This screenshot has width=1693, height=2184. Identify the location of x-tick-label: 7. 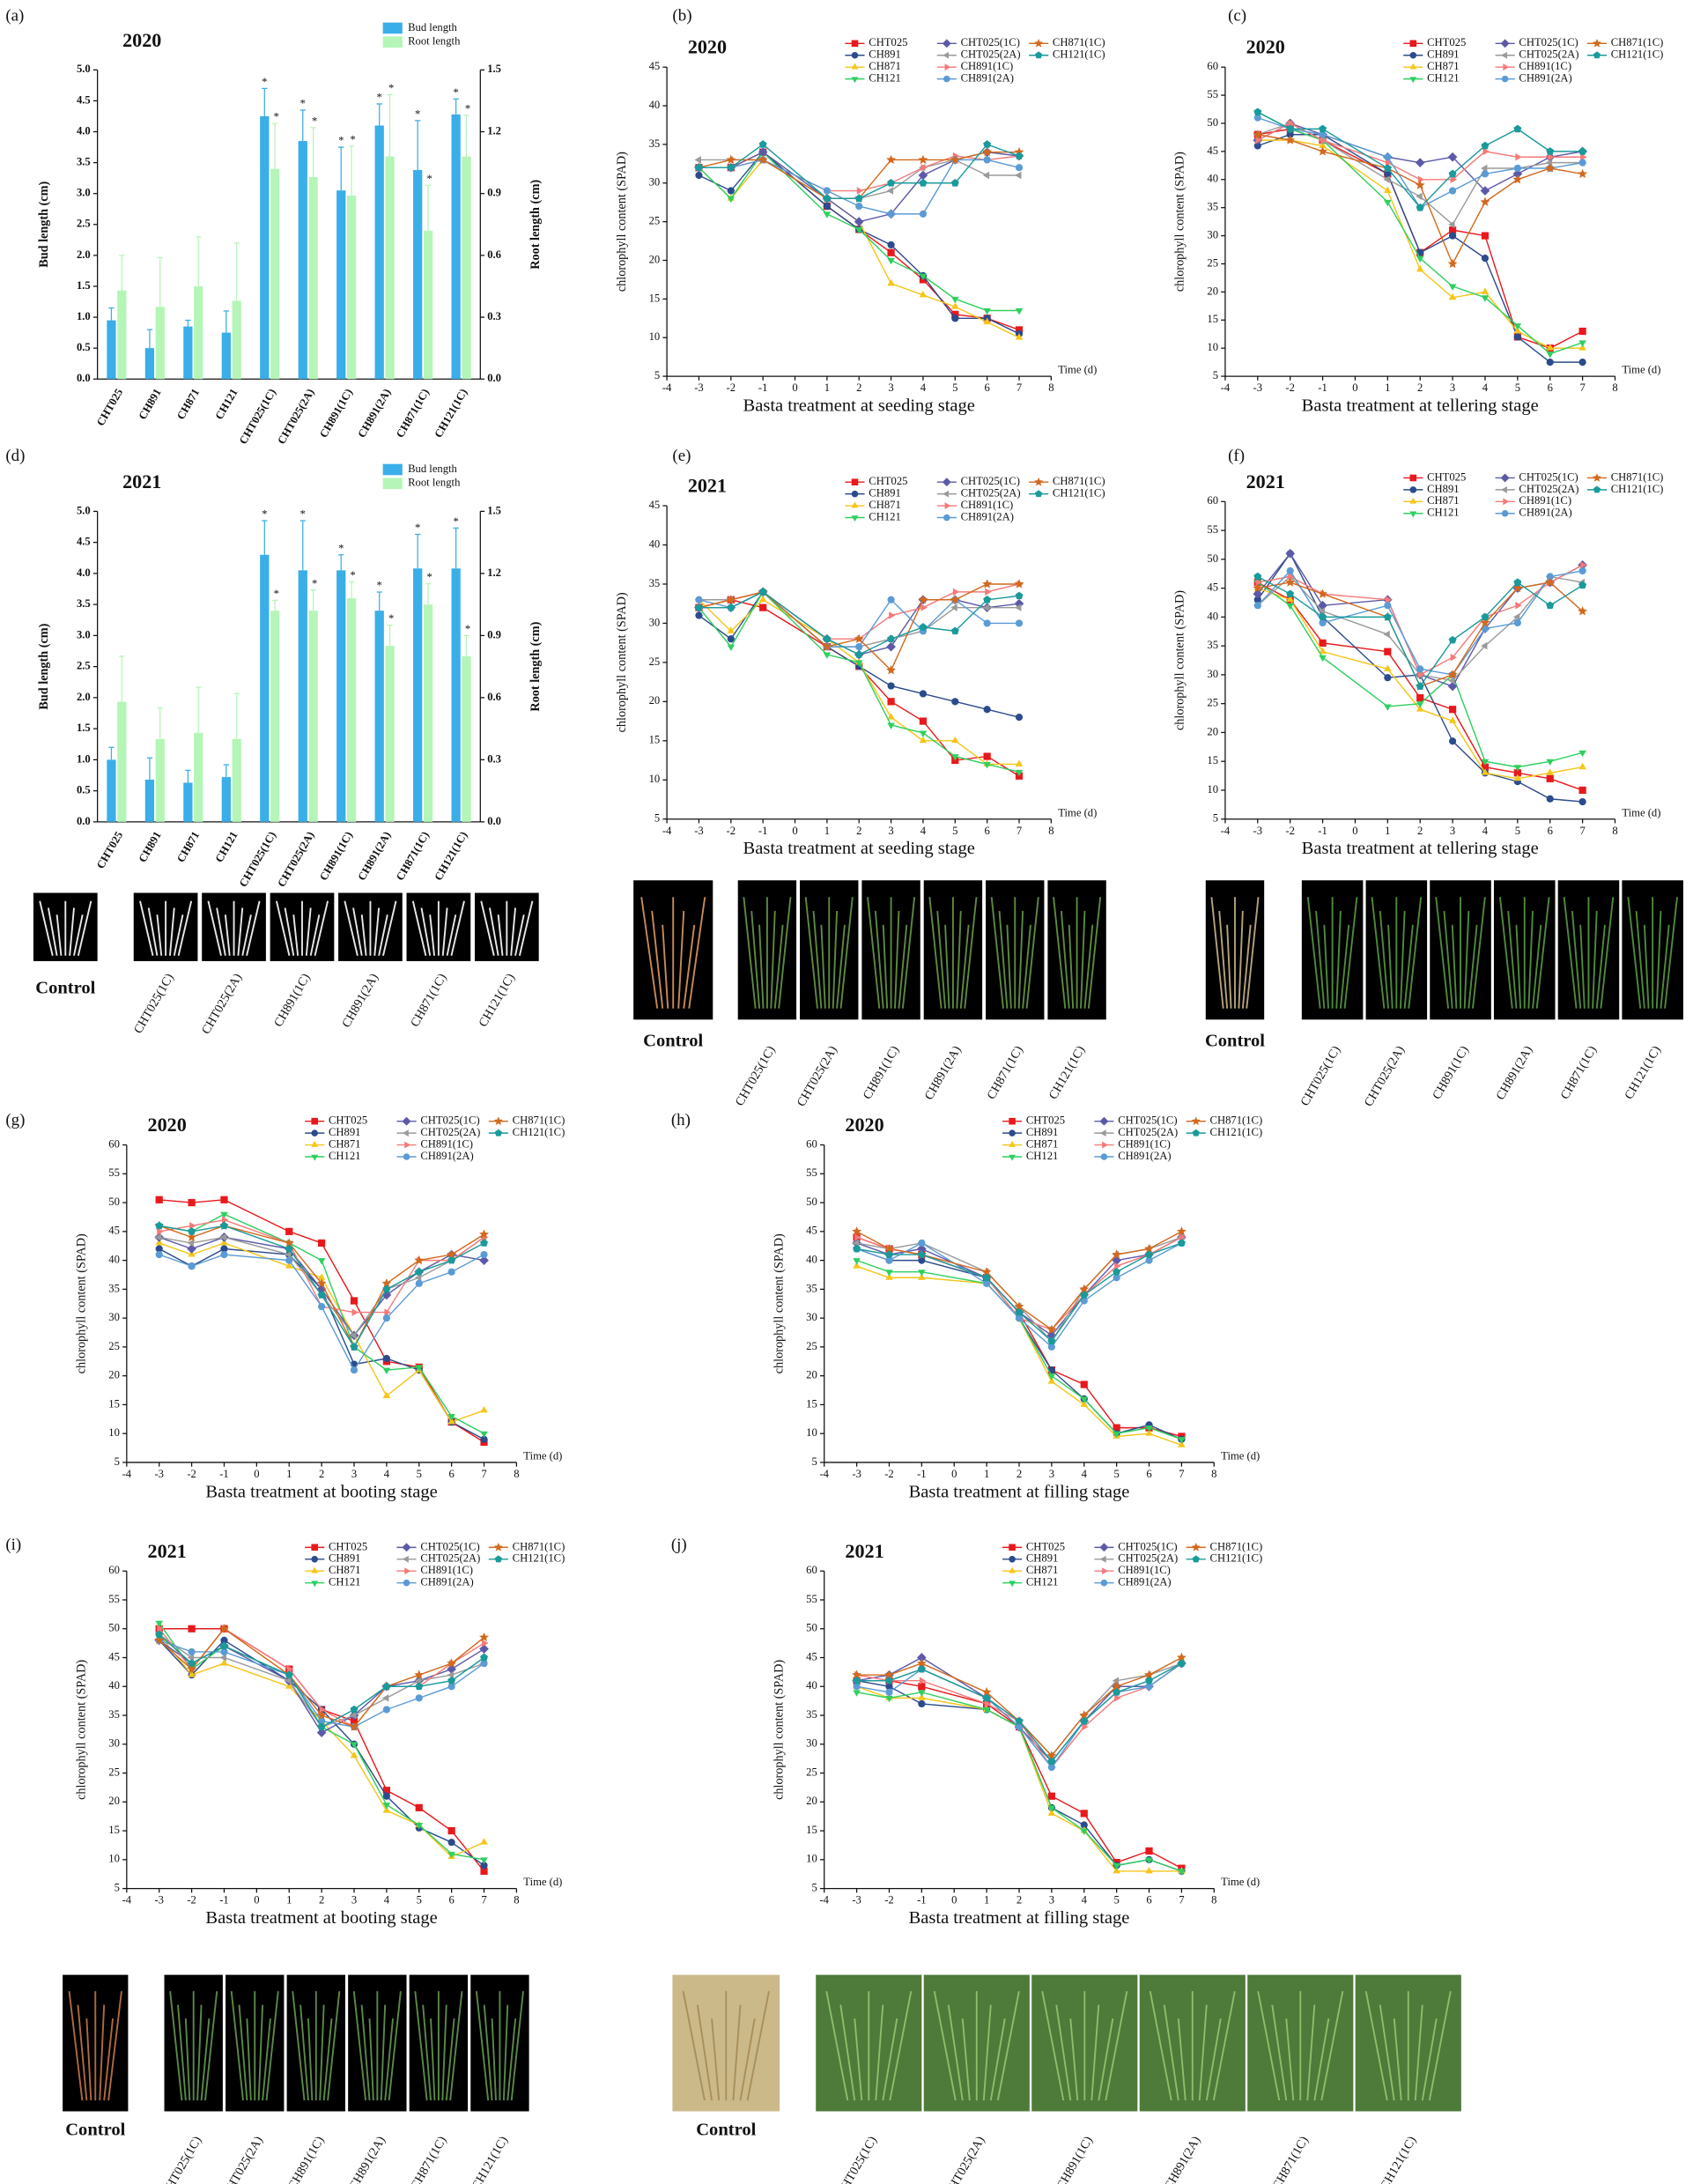
(1182, 1900).